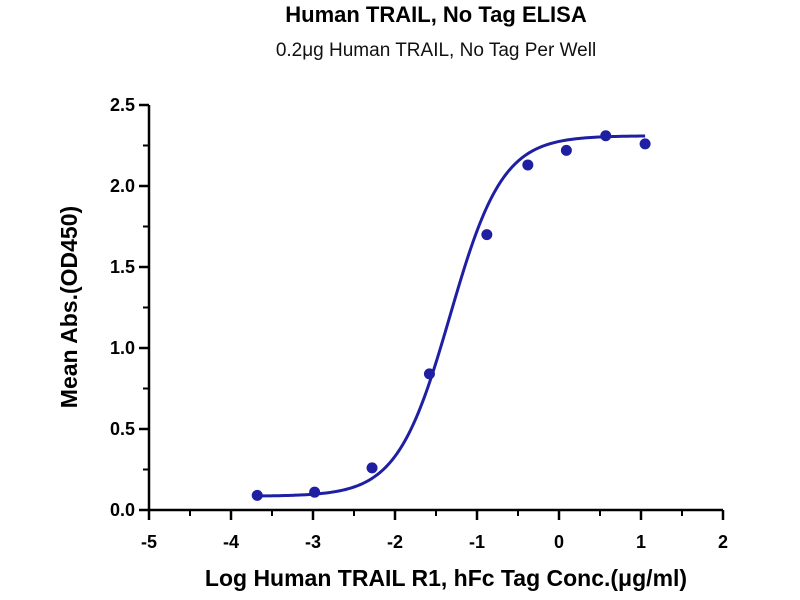 The image size is (800, 600). I want to click on y-axis-label: Mean Abs.(OD450), so click(69, 307).